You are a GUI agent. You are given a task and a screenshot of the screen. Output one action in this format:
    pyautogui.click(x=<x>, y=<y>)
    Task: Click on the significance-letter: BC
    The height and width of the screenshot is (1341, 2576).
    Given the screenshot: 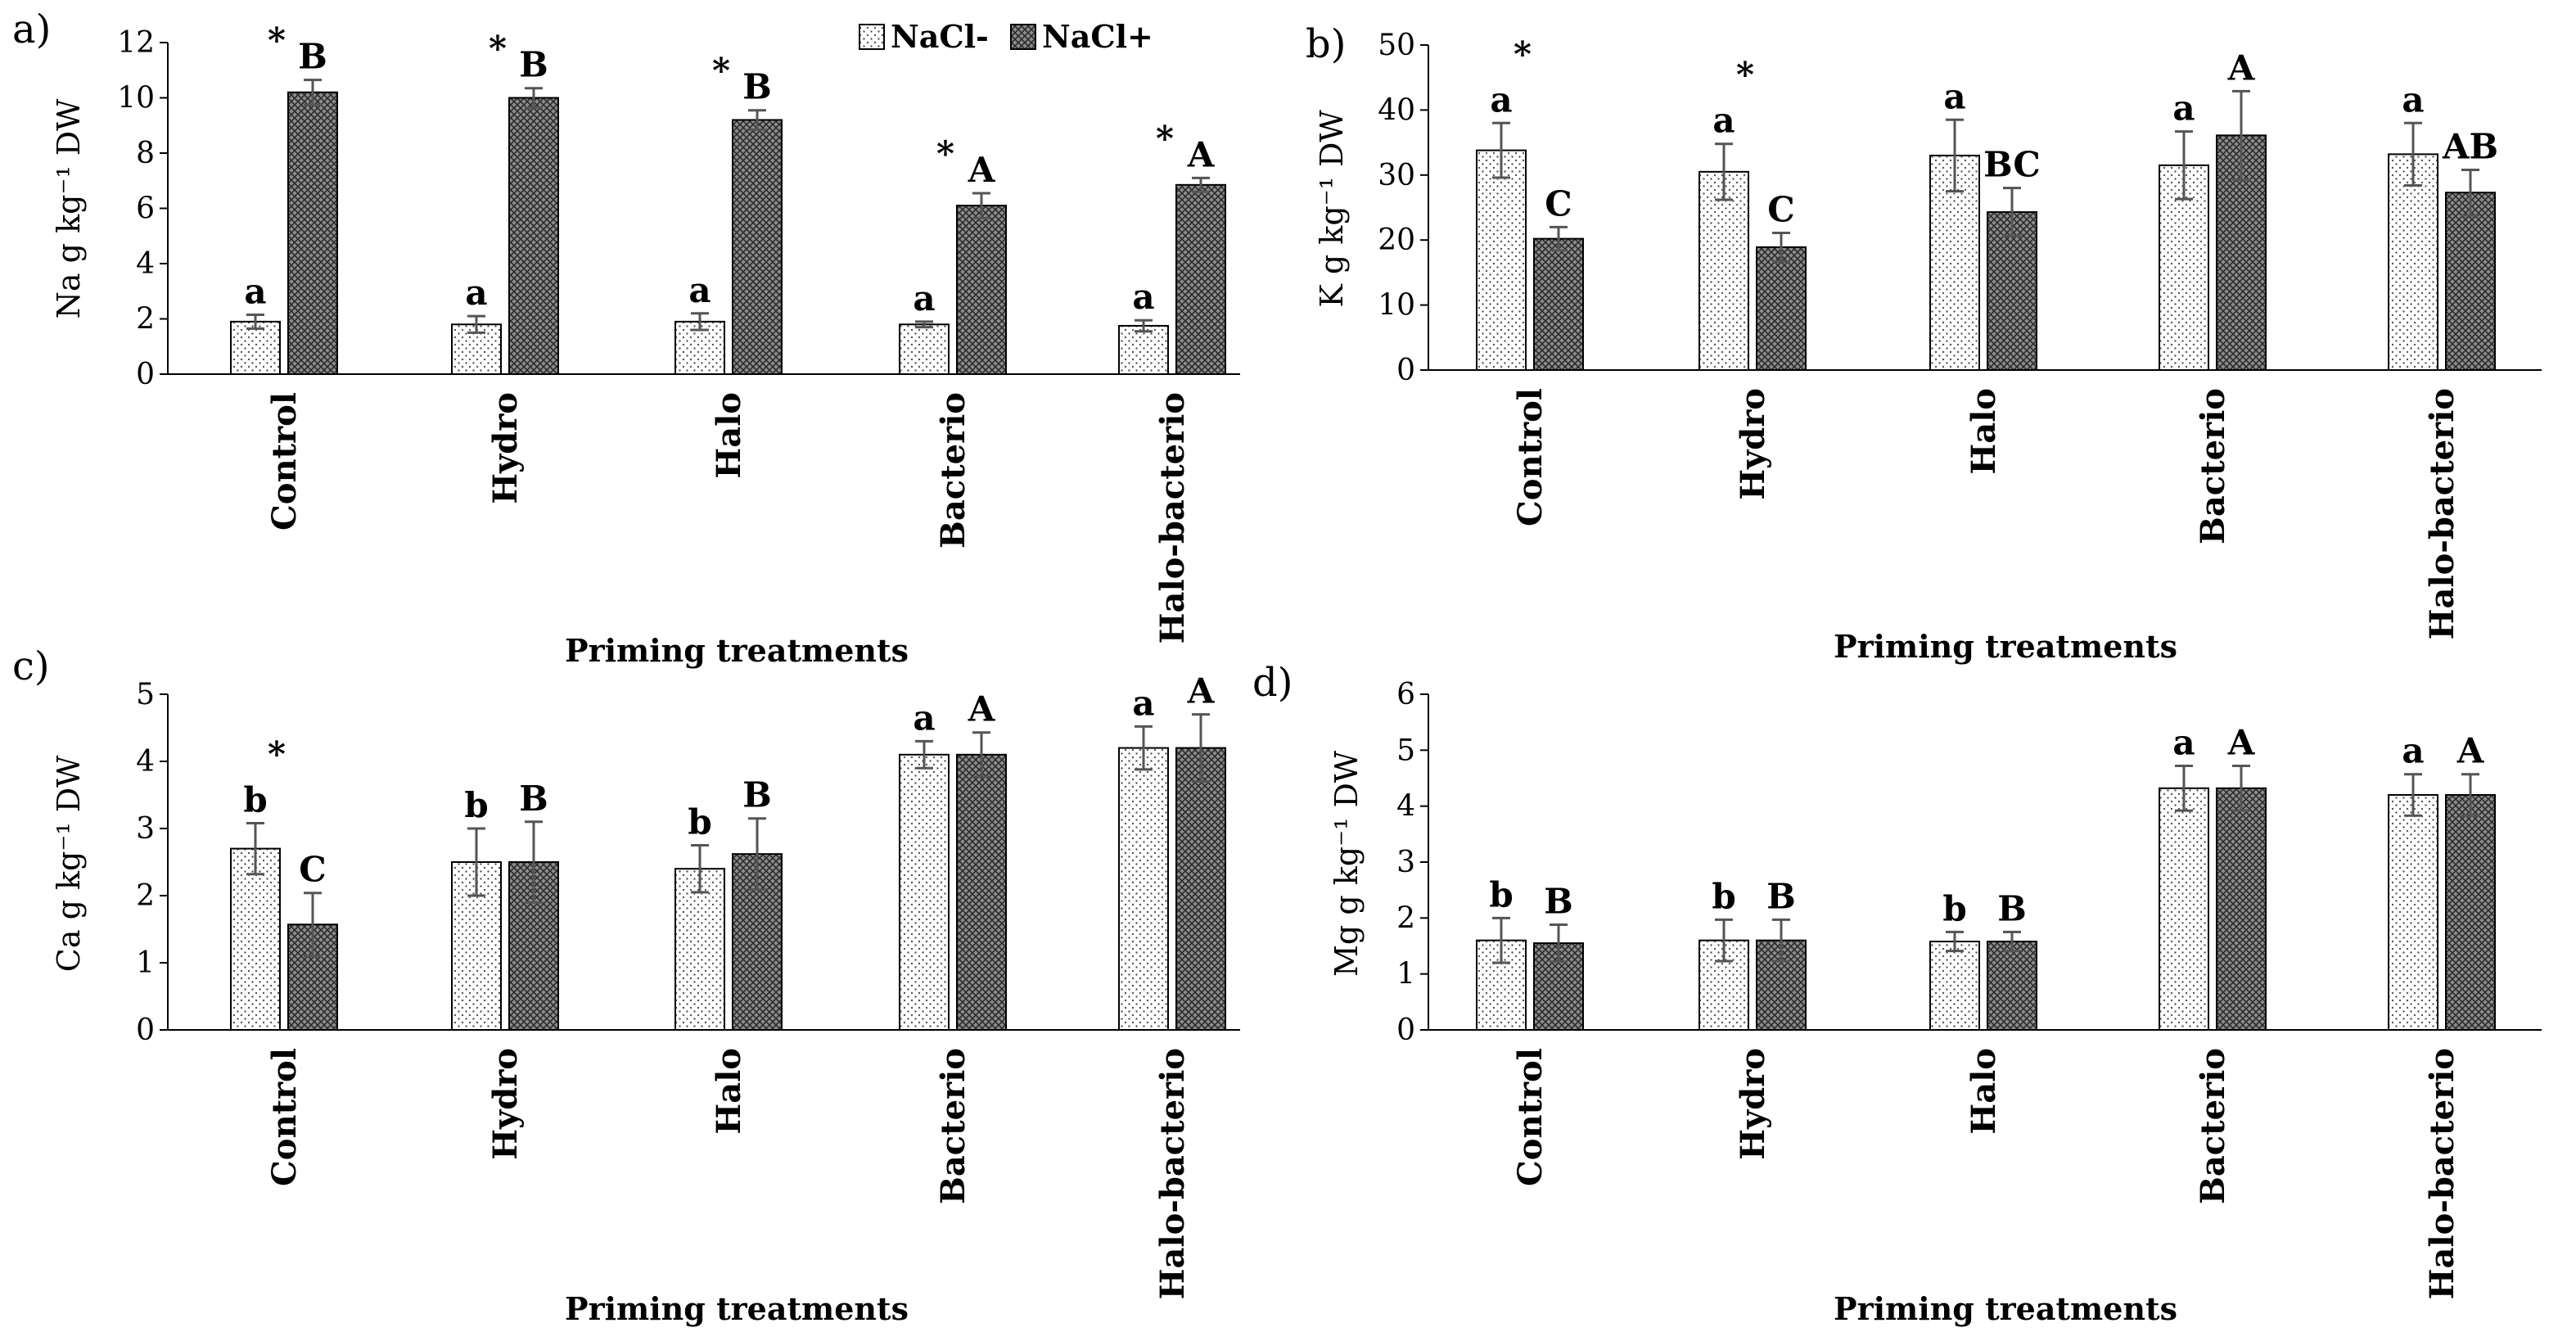 What is the action you would take?
    pyautogui.click(x=2012, y=165)
    